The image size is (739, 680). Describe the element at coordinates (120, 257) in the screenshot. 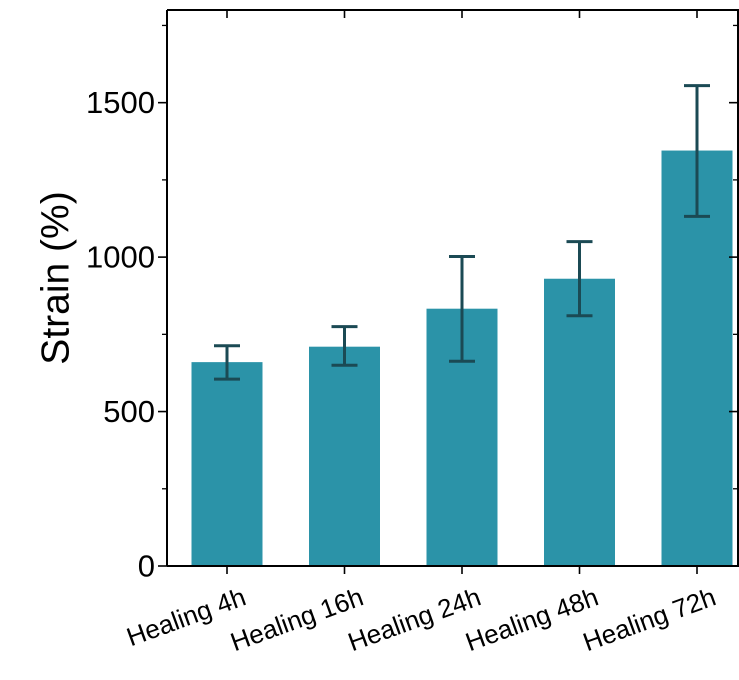

I see `y-tick-label: 1000` at that location.